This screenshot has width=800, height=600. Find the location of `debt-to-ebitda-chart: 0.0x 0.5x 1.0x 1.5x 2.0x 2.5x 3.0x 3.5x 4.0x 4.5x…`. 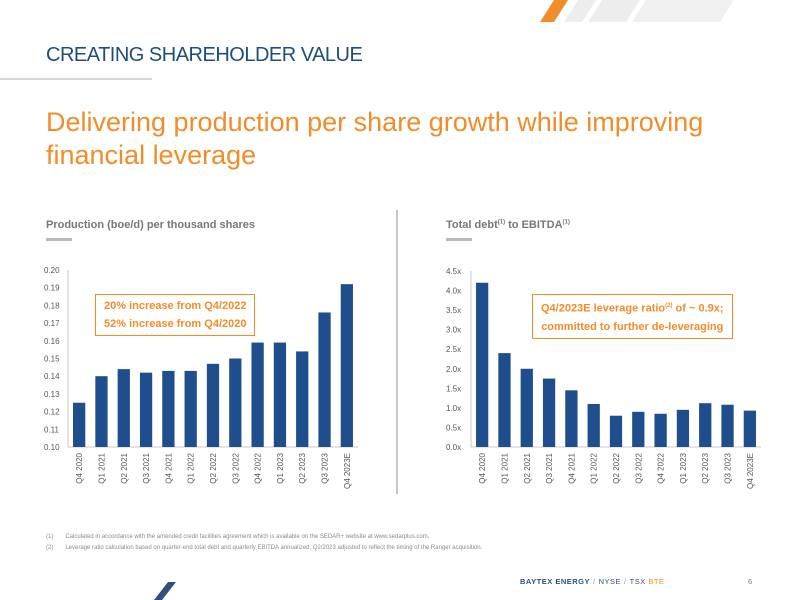

debt-to-ebitda-chart: 0.0x 0.5x 1.0x 1.5x 2.0x 2.5x 3.0x 3.5x 4.0x 4.5x… is located at coordinates (603, 378).